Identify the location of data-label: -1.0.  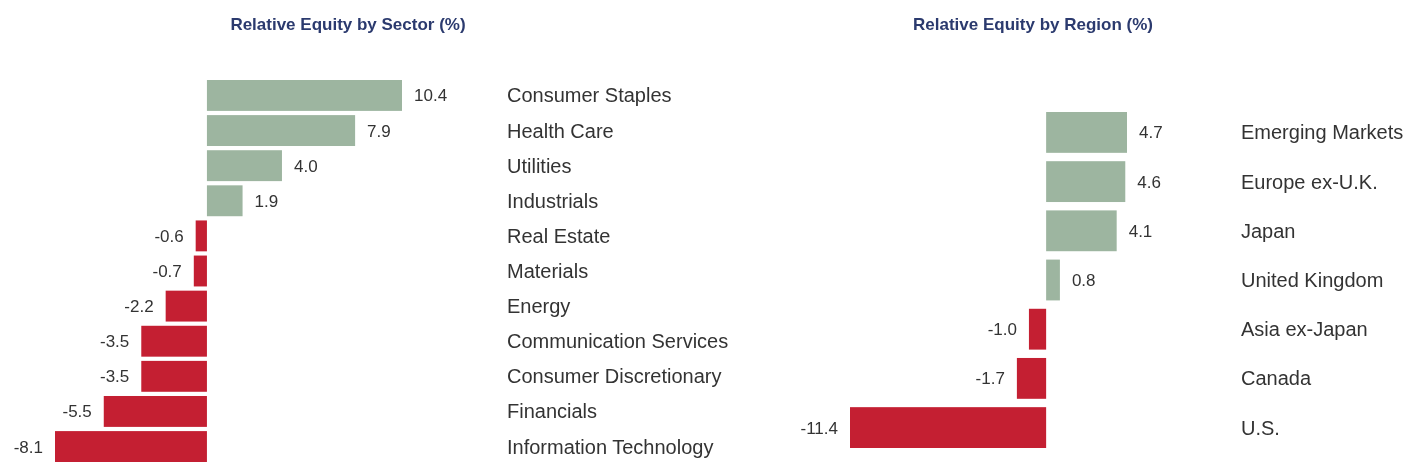
(1002, 330).